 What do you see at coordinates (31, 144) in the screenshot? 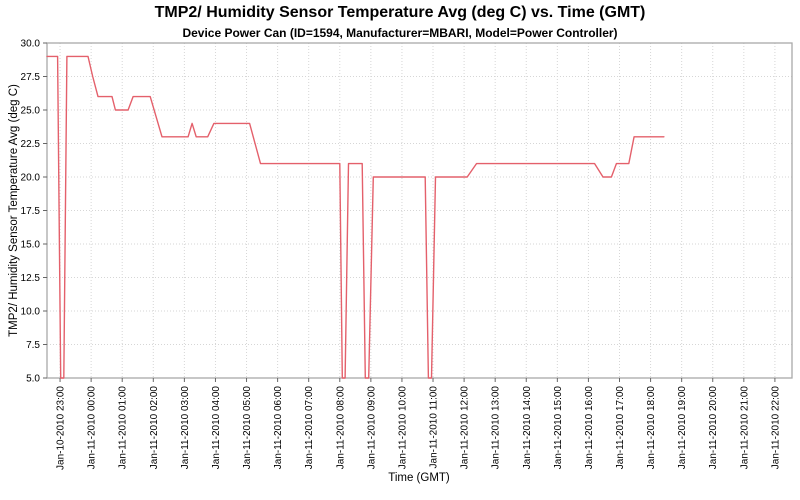
I see `y-tick-label: 22.5` at bounding box center [31, 144].